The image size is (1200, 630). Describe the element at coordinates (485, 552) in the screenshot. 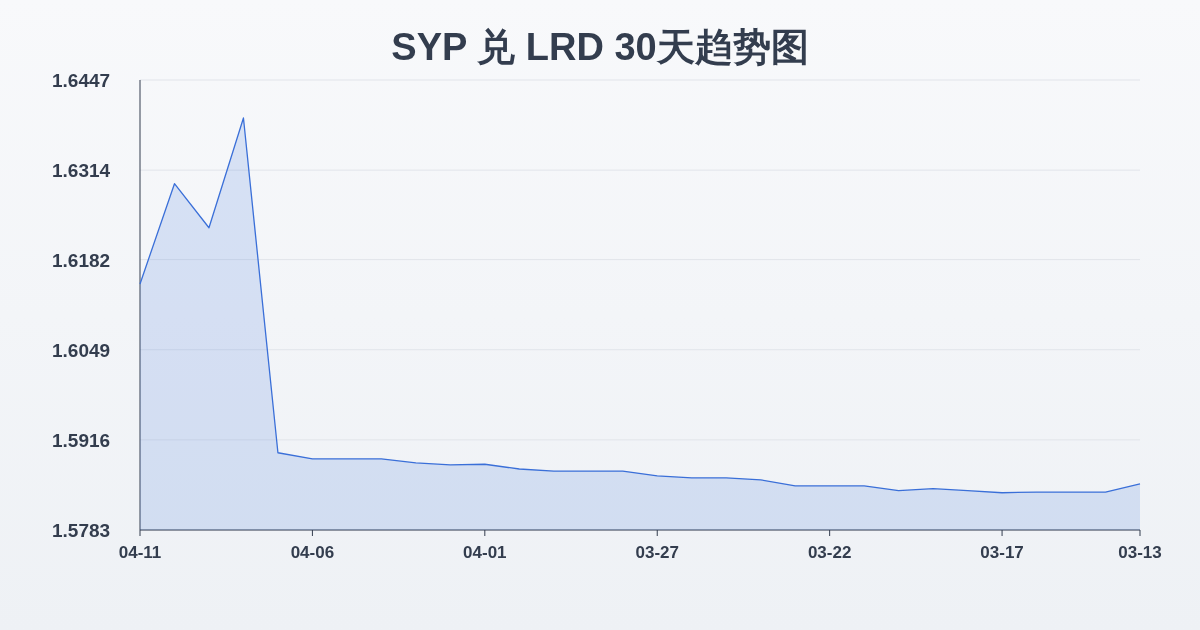

I see `x-tick-label: 04-01` at that location.